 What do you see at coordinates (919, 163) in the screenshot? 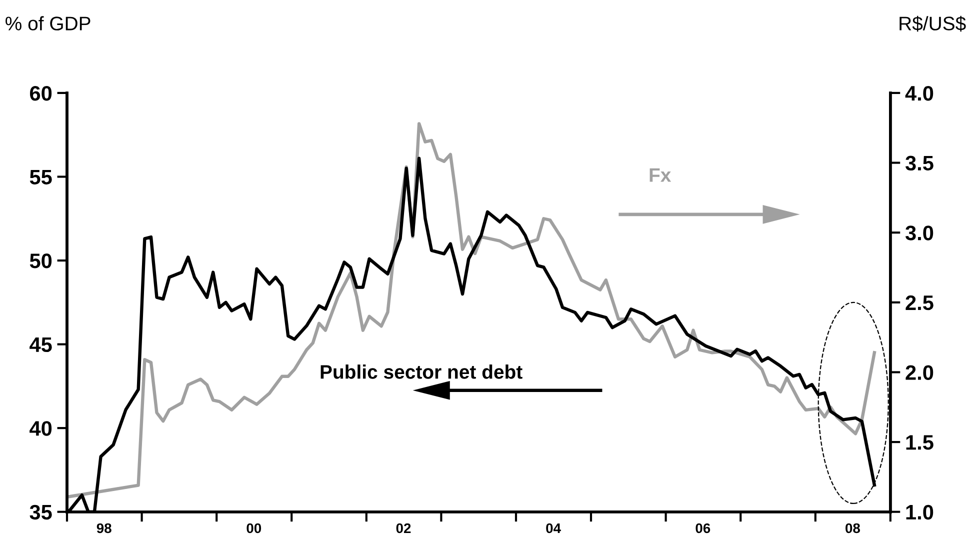
I see `y2-tick-label: 3.5` at bounding box center [919, 163].